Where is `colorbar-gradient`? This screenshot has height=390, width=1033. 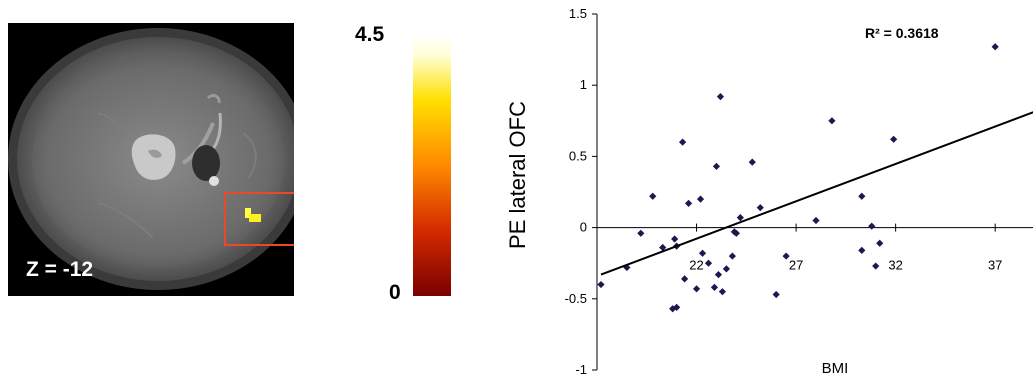 colorbar-gradient is located at coordinates (432, 165).